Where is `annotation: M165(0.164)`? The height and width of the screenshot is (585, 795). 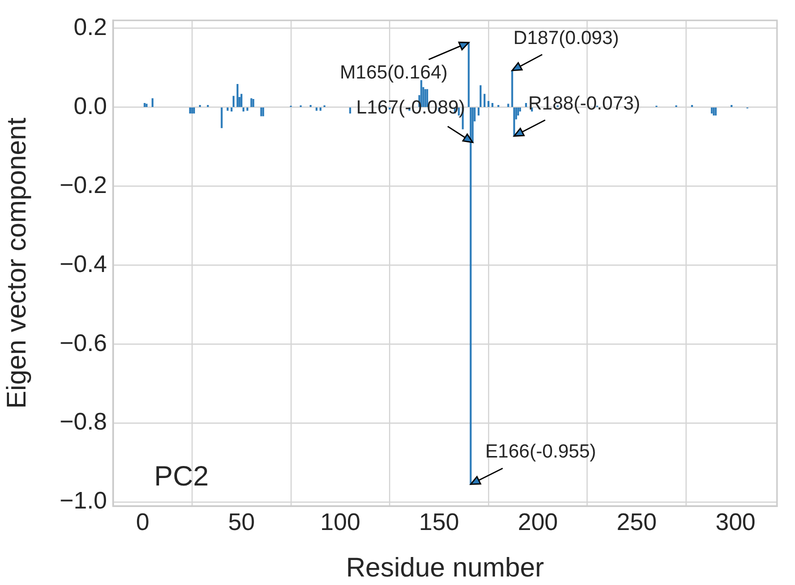
annotation: M165(0.164) is located at coordinates (394, 73).